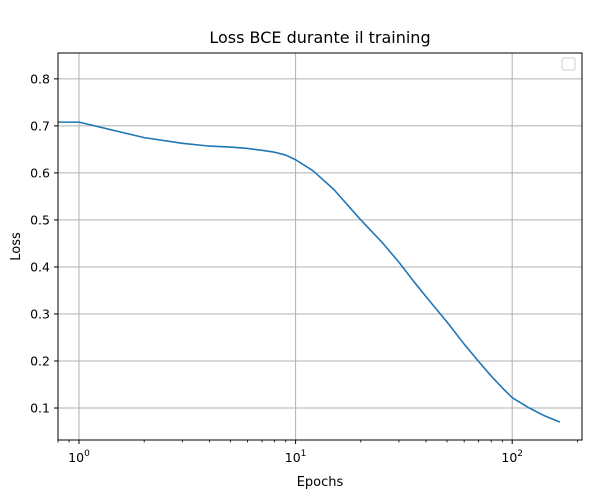 The width and height of the screenshot is (592, 500). Describe the element at coordinates (40, 361) in the screenshot. I see `y-tick-label: 0.2` at that location.